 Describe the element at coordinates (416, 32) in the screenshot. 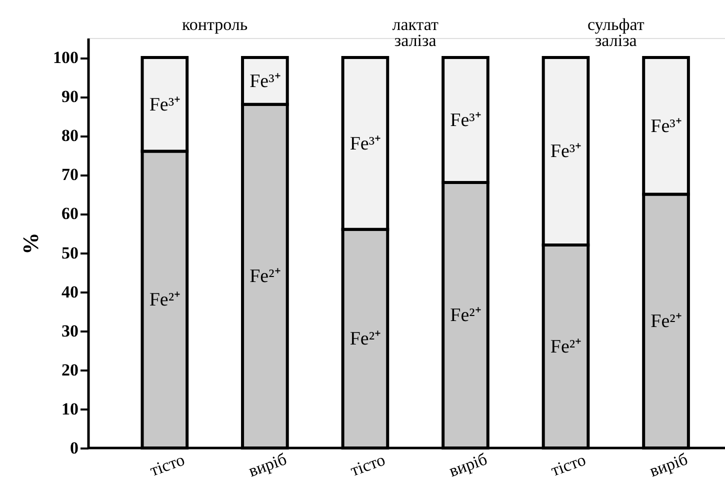

I see `annotation: лактат заліза` at that location.